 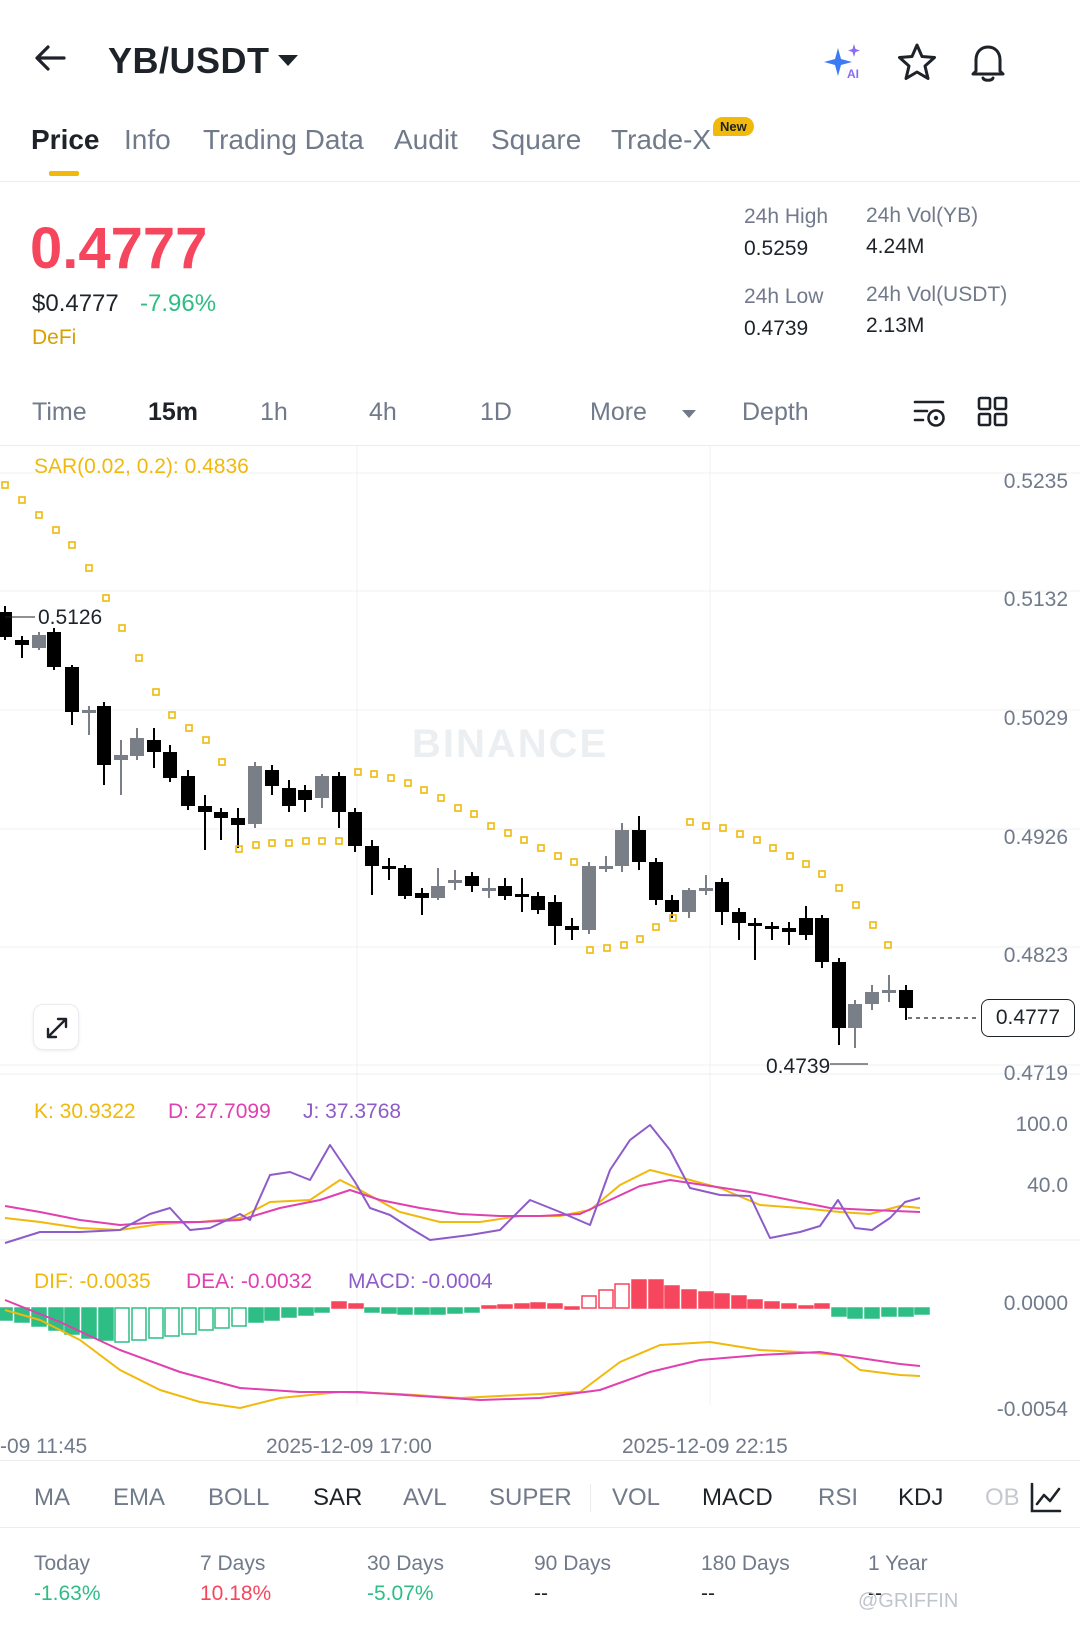 What do you see at coordinates (1002, 1497) in the screenshot?
I see `indicator-tab-obv: OB` at bounding box center [1002, 1497].